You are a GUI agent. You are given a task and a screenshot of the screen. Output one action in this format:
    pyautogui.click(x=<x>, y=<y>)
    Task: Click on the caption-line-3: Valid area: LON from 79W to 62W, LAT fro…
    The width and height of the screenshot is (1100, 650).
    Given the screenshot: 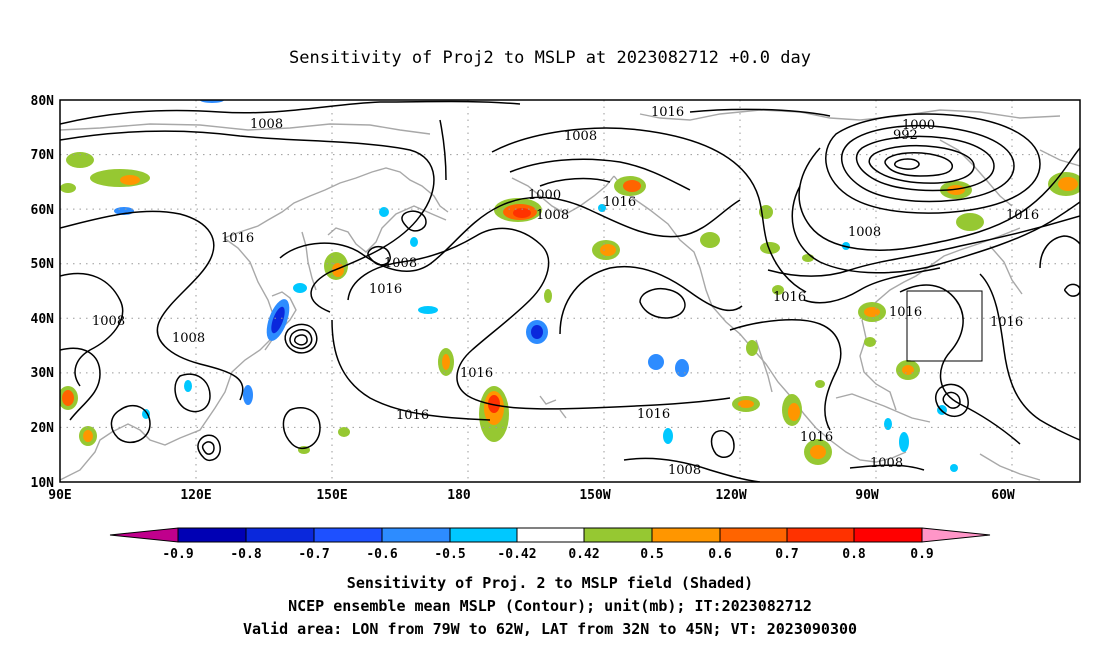 What is the action you would take?
    pyautogui.click(x=550, y=629)
    